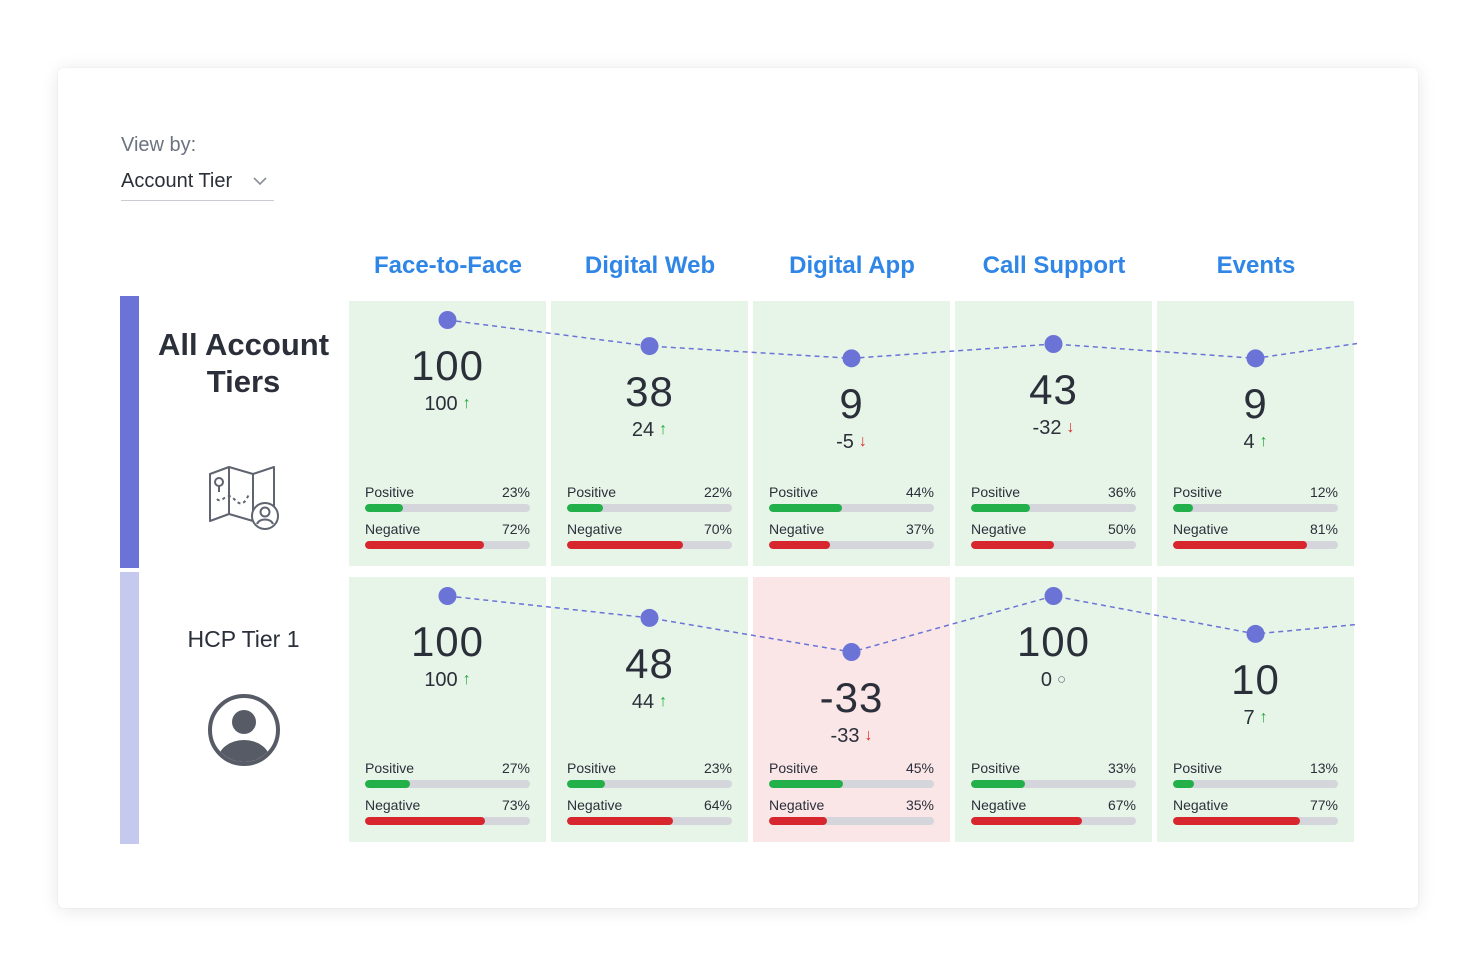 This screenshot has height=976, width=1477. I want to click on negative-percent: 70%, so click(717, 529).